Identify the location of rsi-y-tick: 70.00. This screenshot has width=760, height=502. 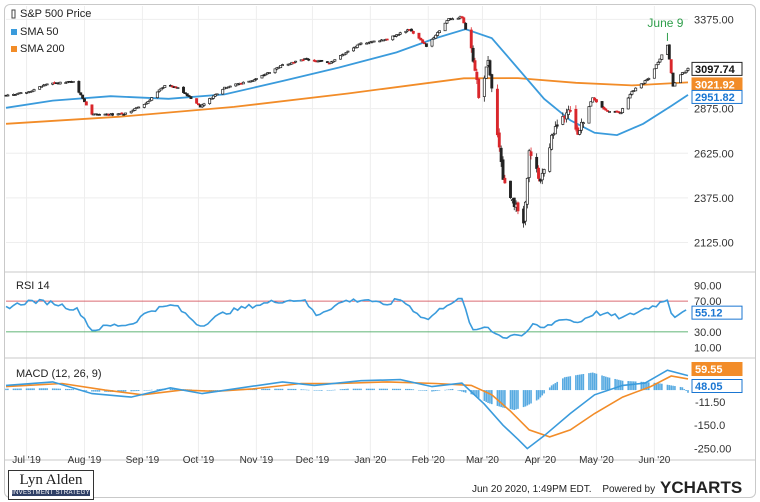
(708, 302).